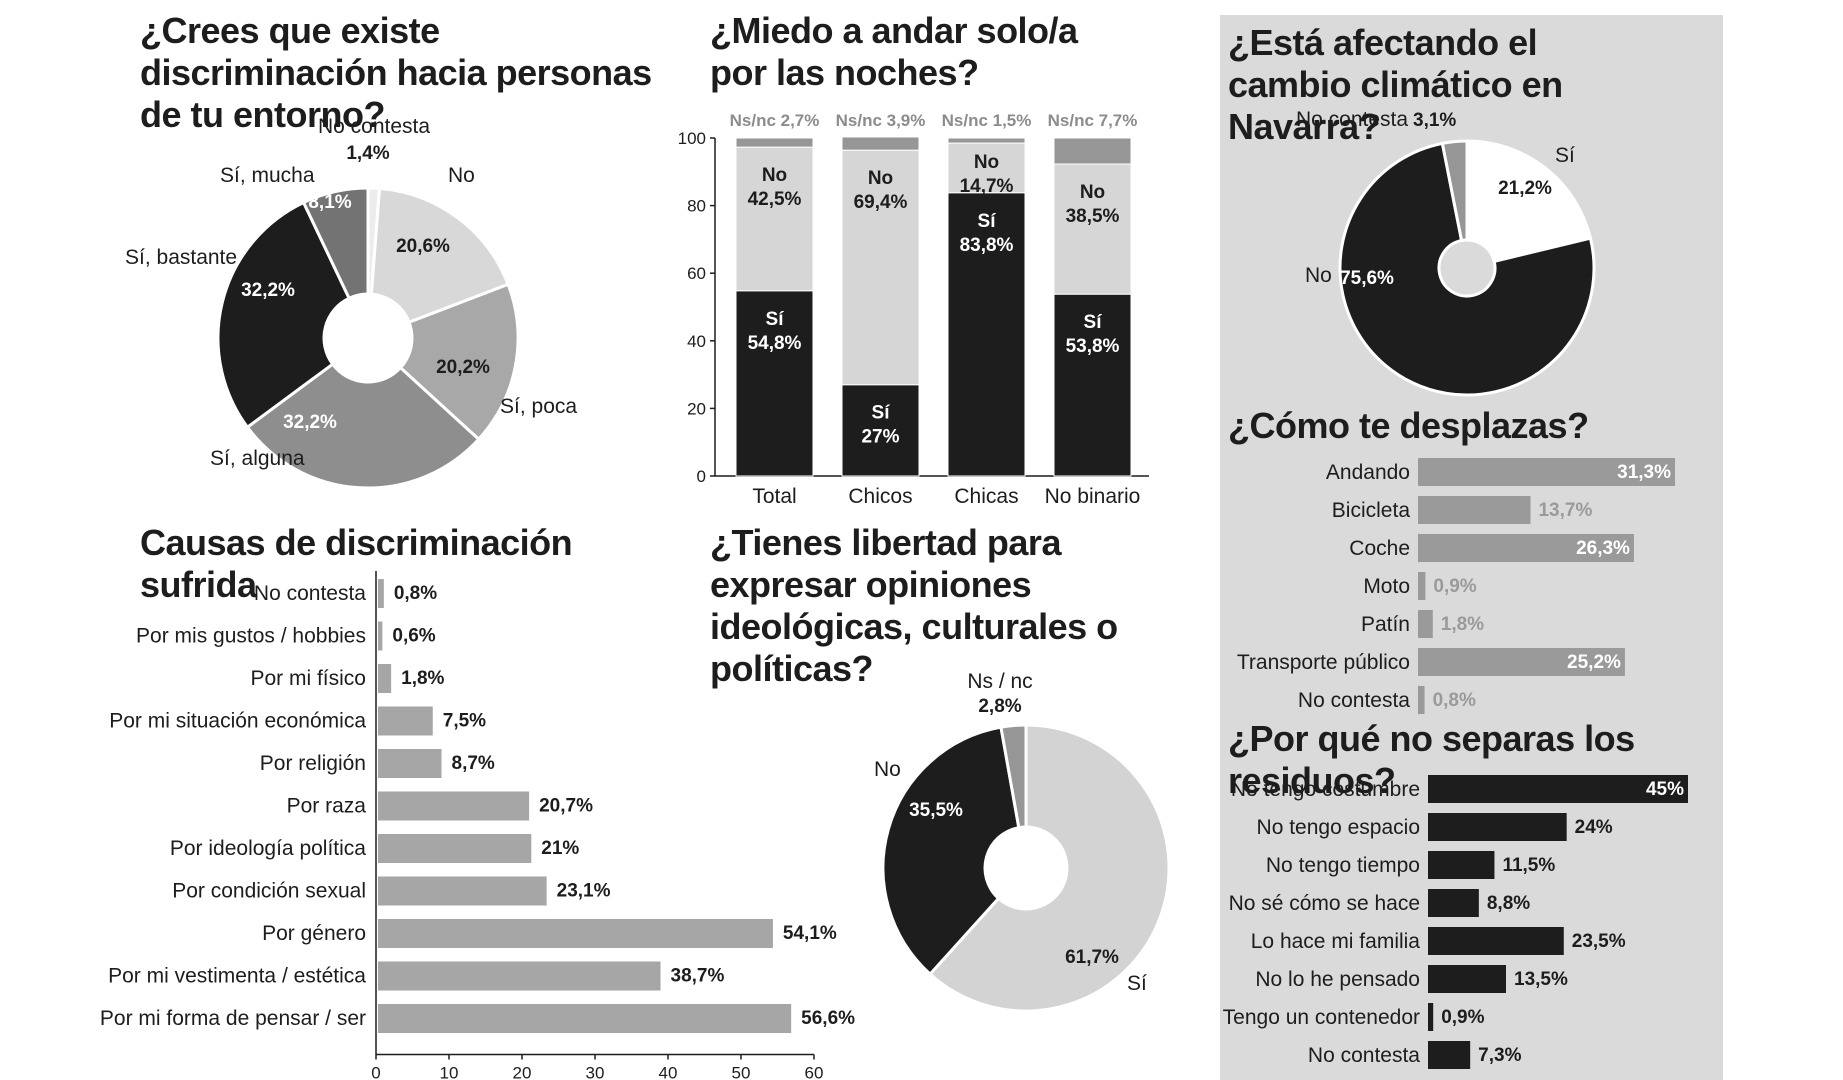 Image resolution: width=1843 pixels, height=1080 pixels. What do you see at coordinates (374, 126) in the screenshot?
I see `pie-label-discriminacion-0: No contesta` at bounding box center [374, 126].